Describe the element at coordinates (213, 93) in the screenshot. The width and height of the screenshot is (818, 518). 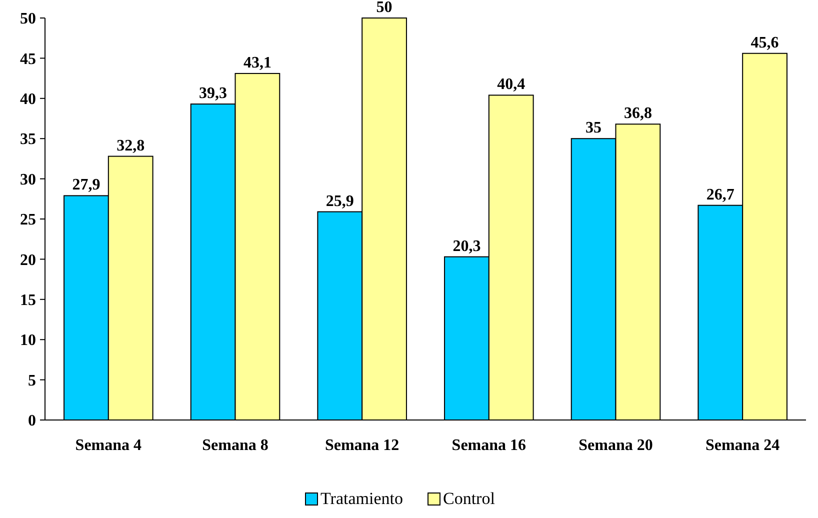
I see `data-label: 39,3` at that location.